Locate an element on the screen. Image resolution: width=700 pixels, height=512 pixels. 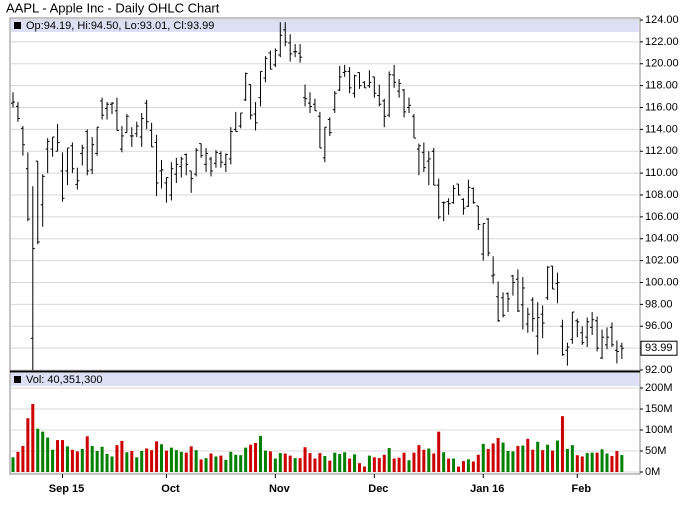
y-tick-label: 110.00 is located at coordinates (661, 173).